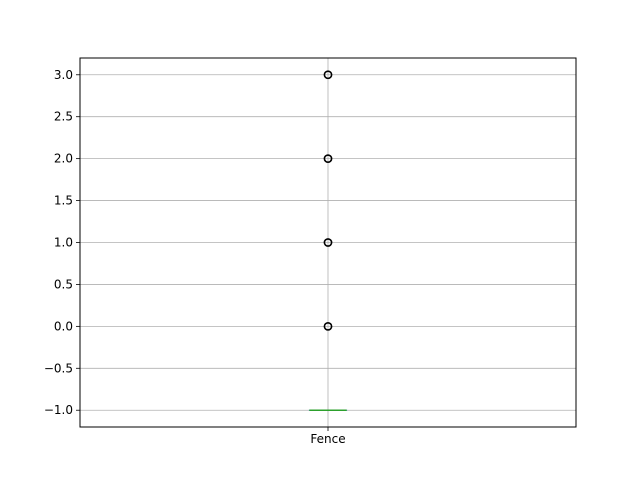 The width and height of the screenshot is (640, 480). I want to click on y-tick-label: −1.0, so click(58, 410).